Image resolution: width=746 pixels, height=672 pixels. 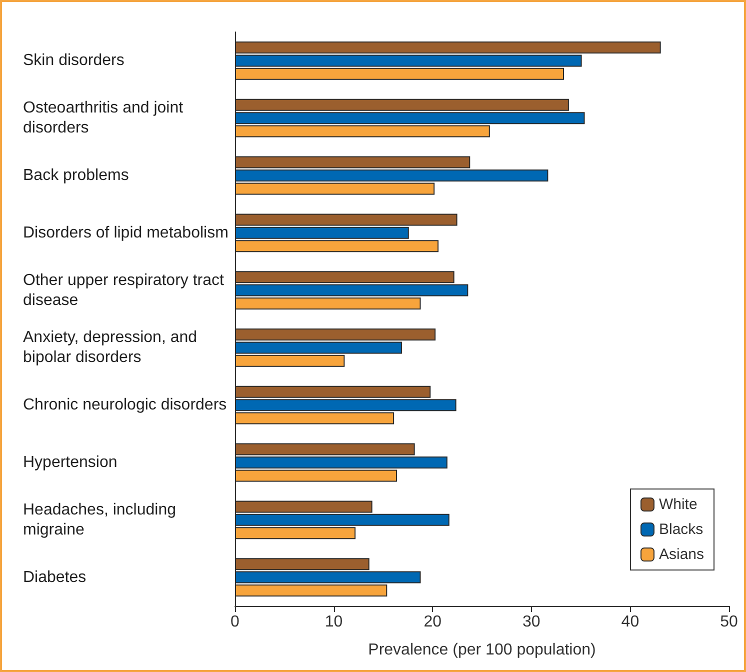 I want to click on legend-label: White, so click(x=678, y=504).